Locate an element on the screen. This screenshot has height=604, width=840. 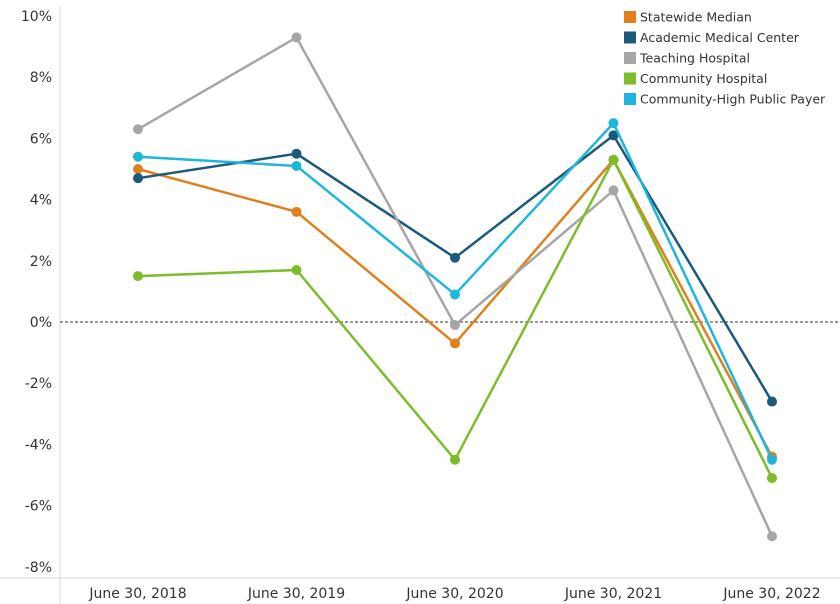
x-tick-label: June 30, 2020 is located at coordinates (454, 594).